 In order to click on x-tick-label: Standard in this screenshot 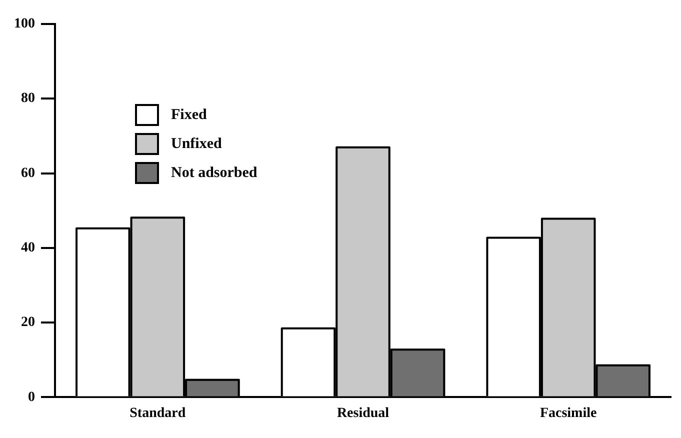, I will do `click(158, 414)`.